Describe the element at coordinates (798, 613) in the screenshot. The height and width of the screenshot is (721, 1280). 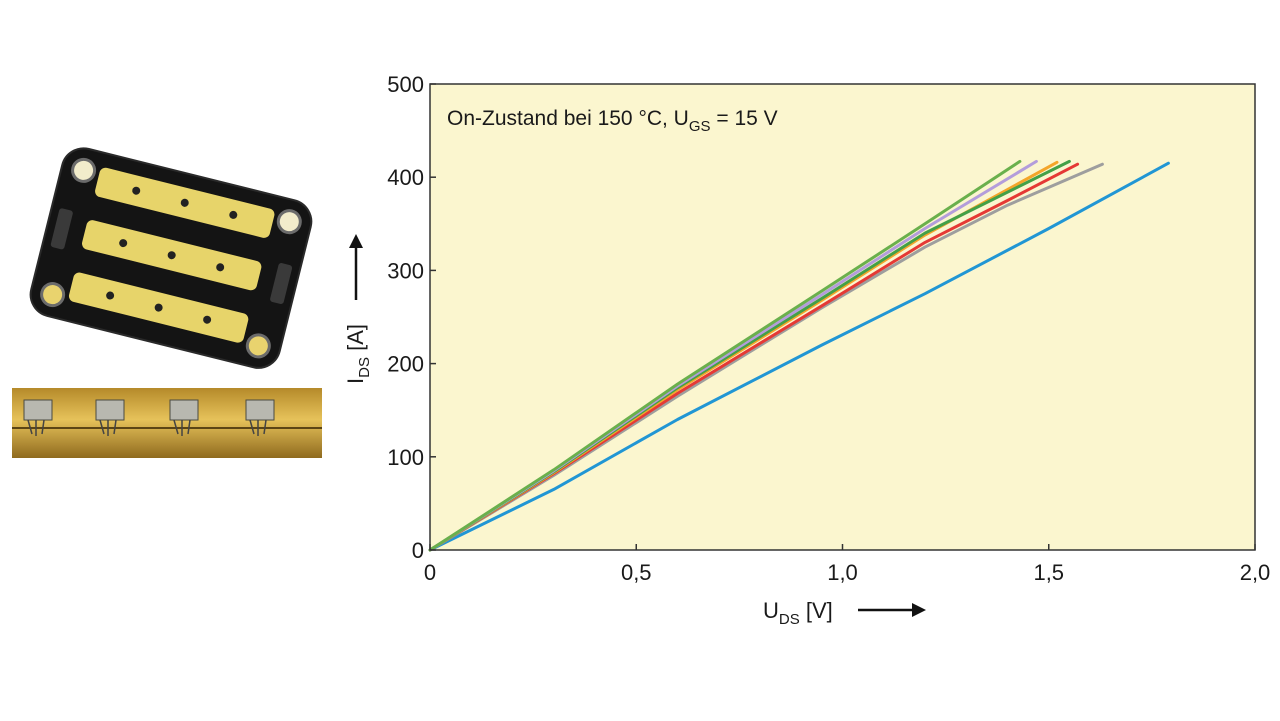
I see `x-axis-label: UDS [V]` at that location.